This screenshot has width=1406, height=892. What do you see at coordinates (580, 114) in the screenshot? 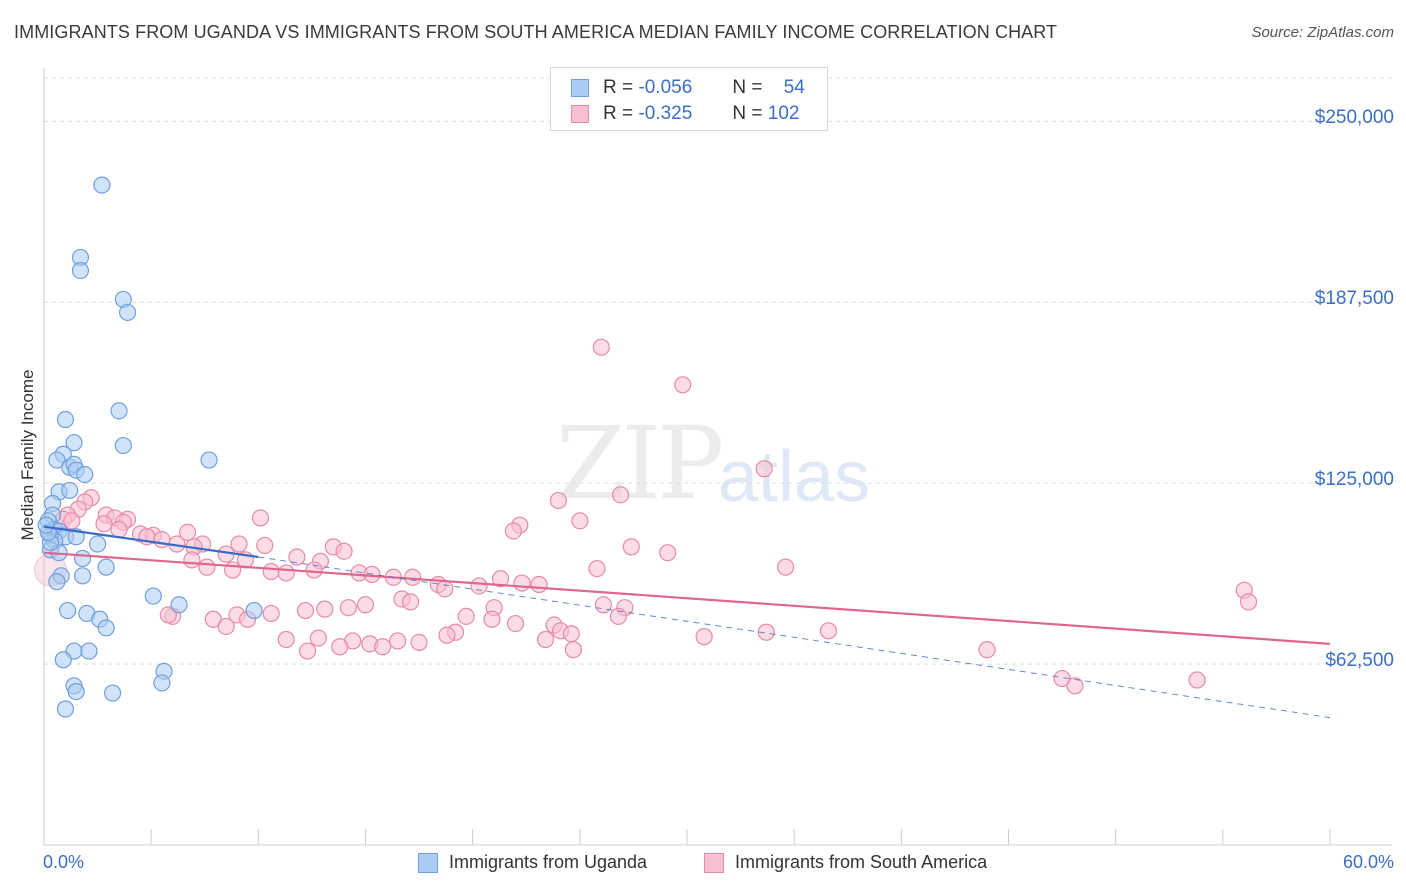
I see `south-america-swatch` at bounding box center [580, 114].